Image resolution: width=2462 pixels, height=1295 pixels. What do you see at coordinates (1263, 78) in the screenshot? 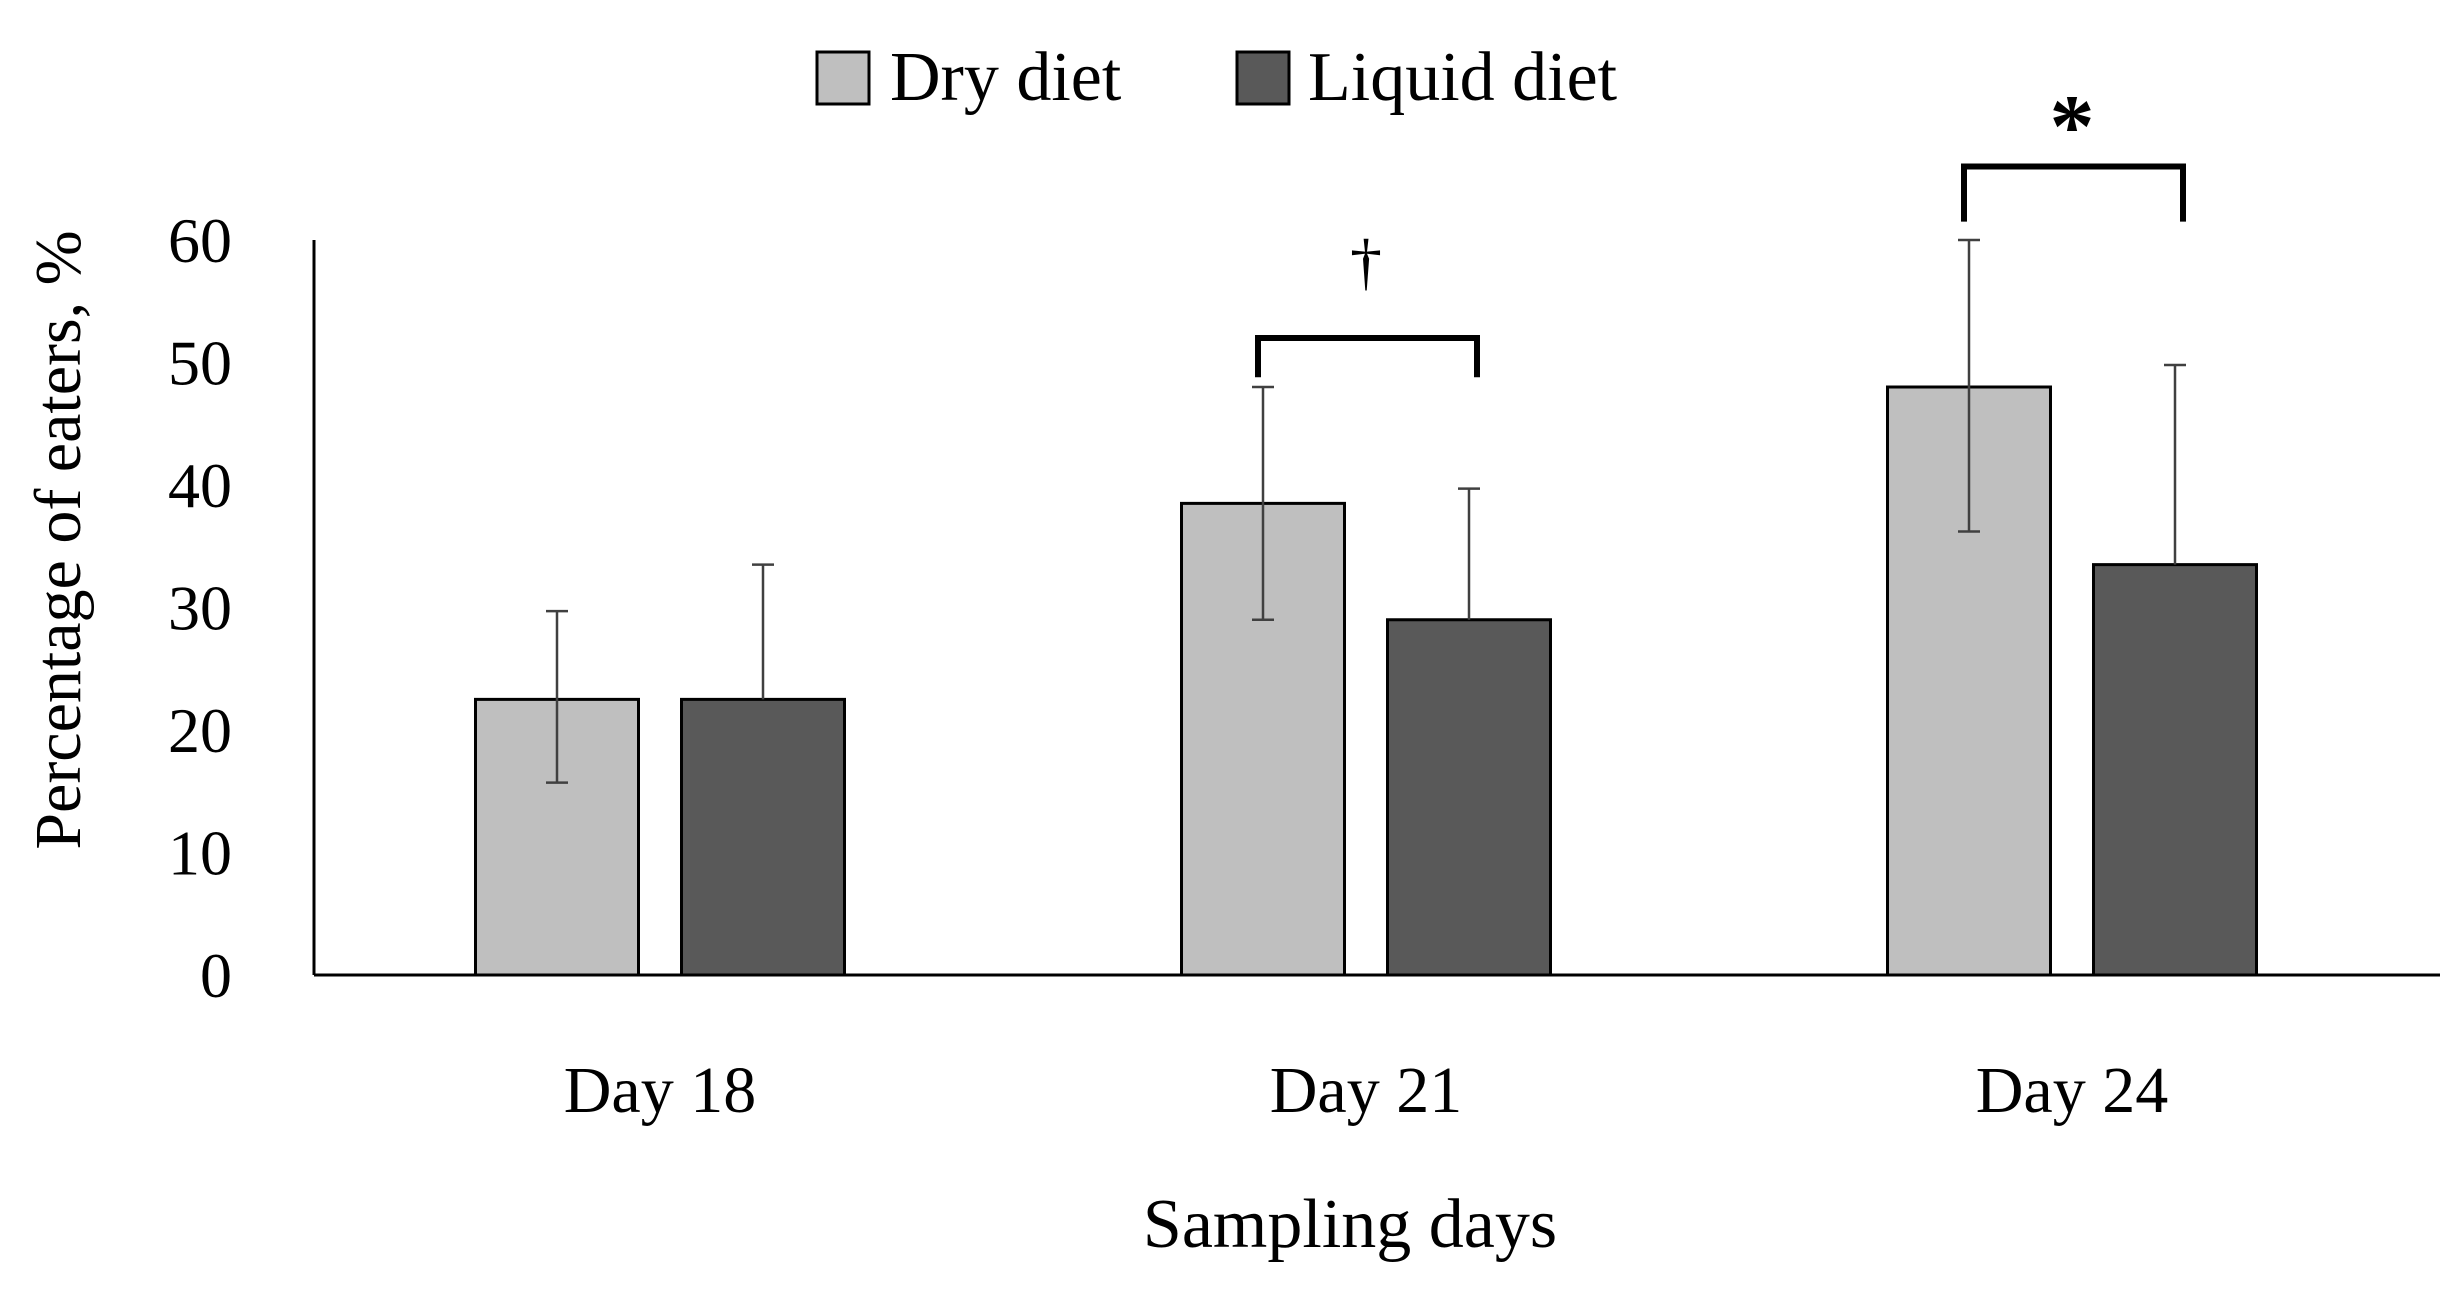
I see `legend-swatch-liquid-diet` at bounding box center [1263, 78].